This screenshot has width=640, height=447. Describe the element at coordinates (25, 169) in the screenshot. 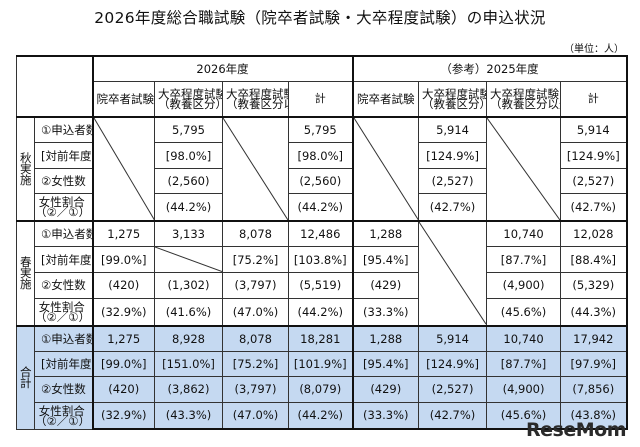

I see `section-label-autumn: 秋実施` at that location.